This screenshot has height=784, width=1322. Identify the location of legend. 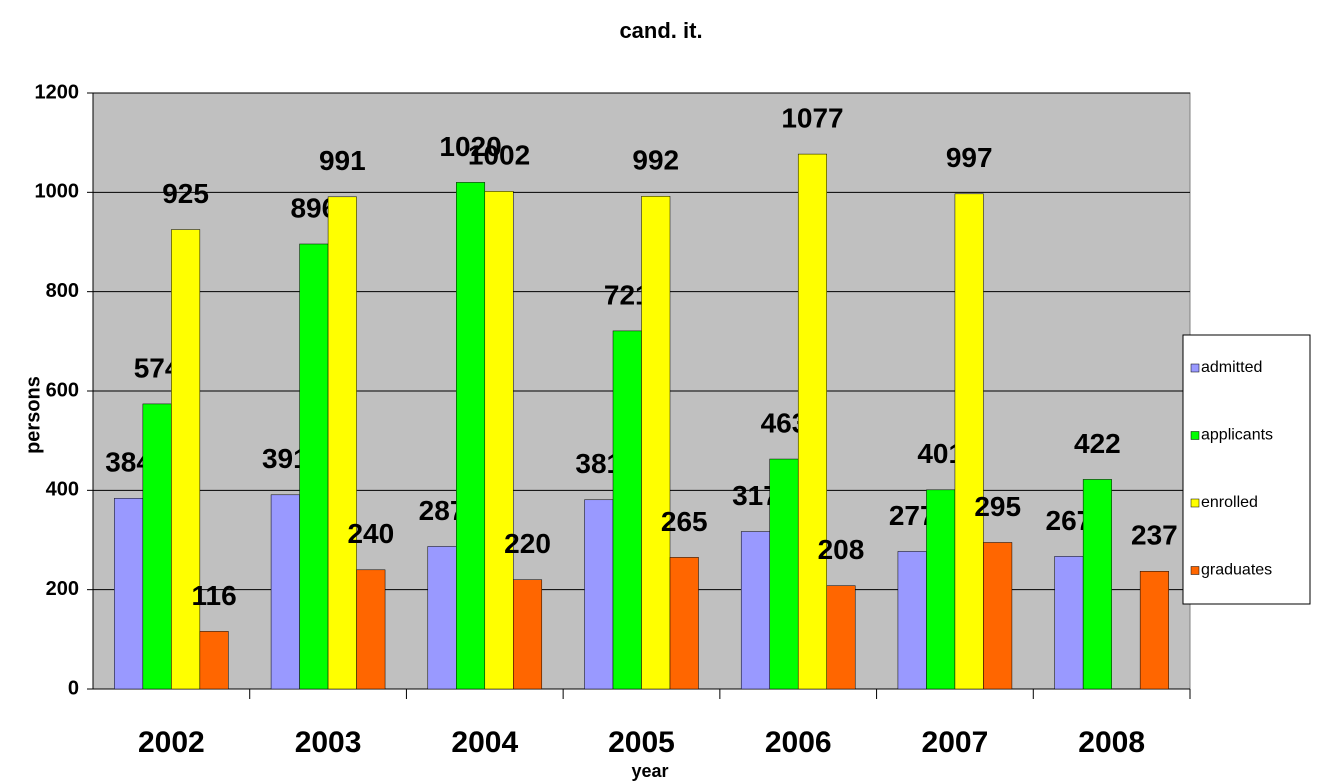
(1246, 469).